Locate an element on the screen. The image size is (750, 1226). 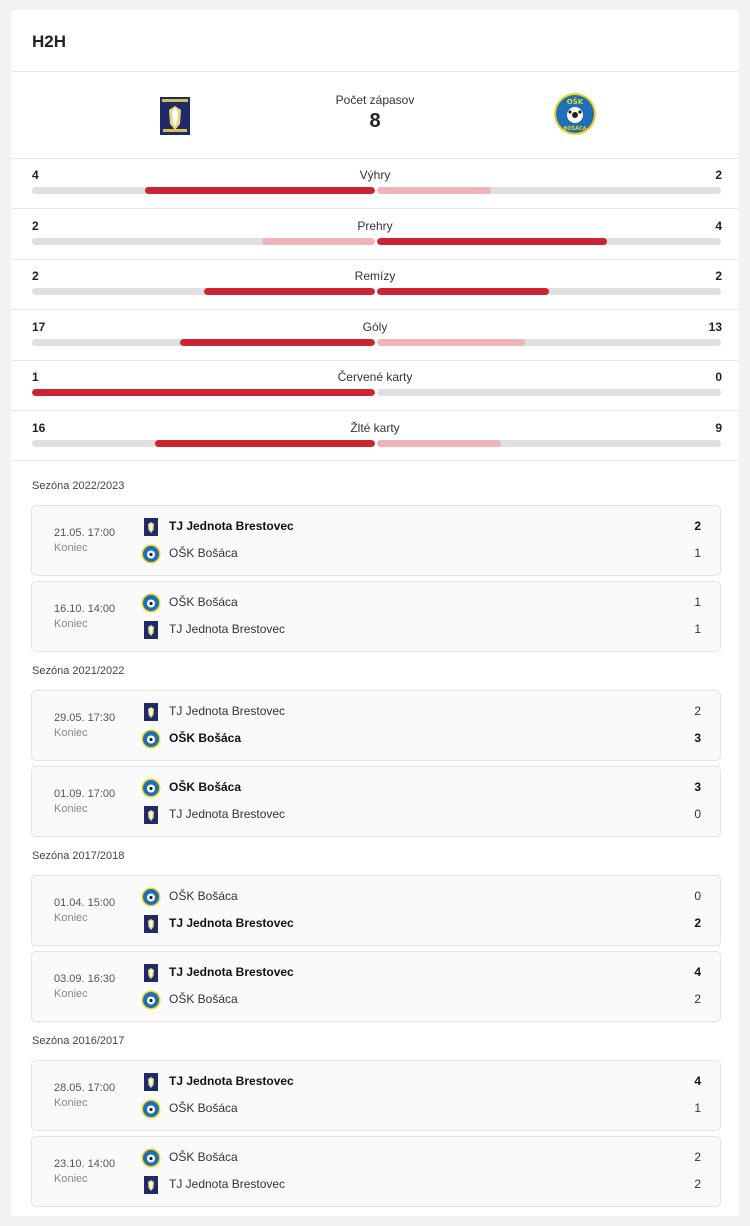
team-score: 3 is located at coordinates (697, 738).